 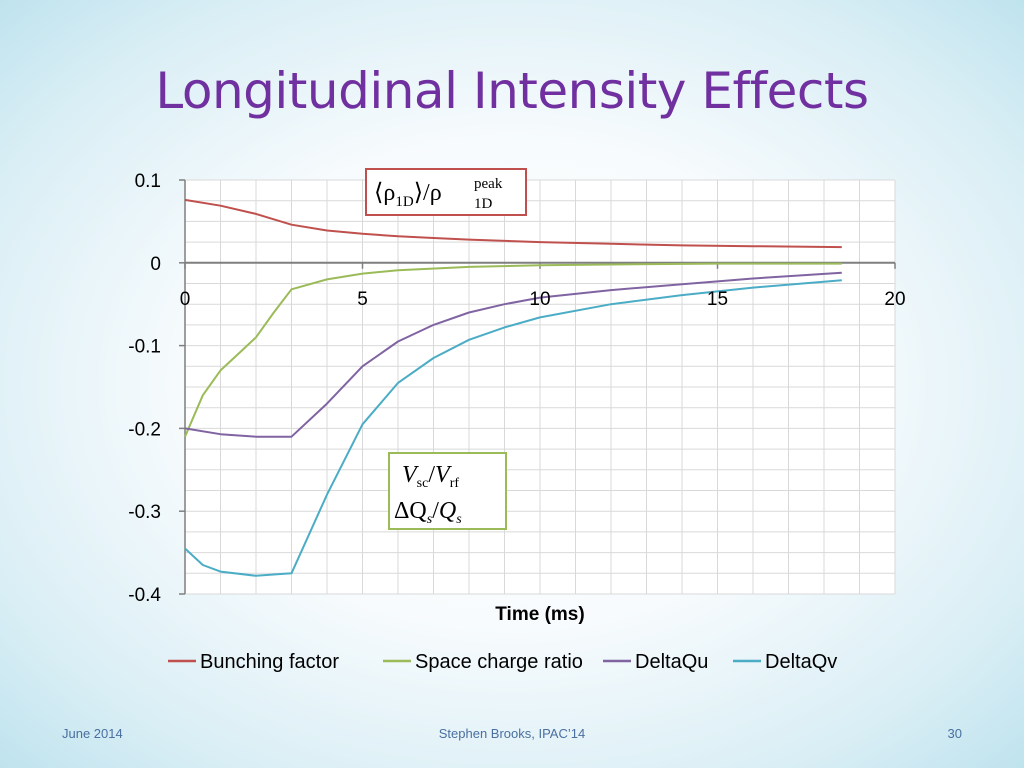 I want to click on legend-item-bunching-factor: Bunching factor, so click(x=253, y=662).